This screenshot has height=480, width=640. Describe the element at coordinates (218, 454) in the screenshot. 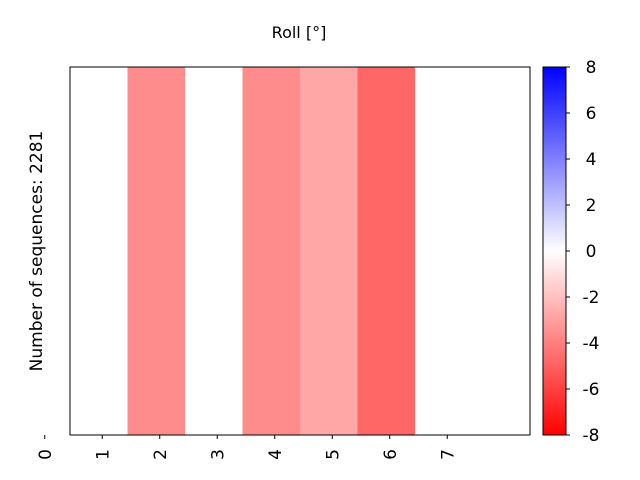

I see `x-tick-label-3: 3` at that location.